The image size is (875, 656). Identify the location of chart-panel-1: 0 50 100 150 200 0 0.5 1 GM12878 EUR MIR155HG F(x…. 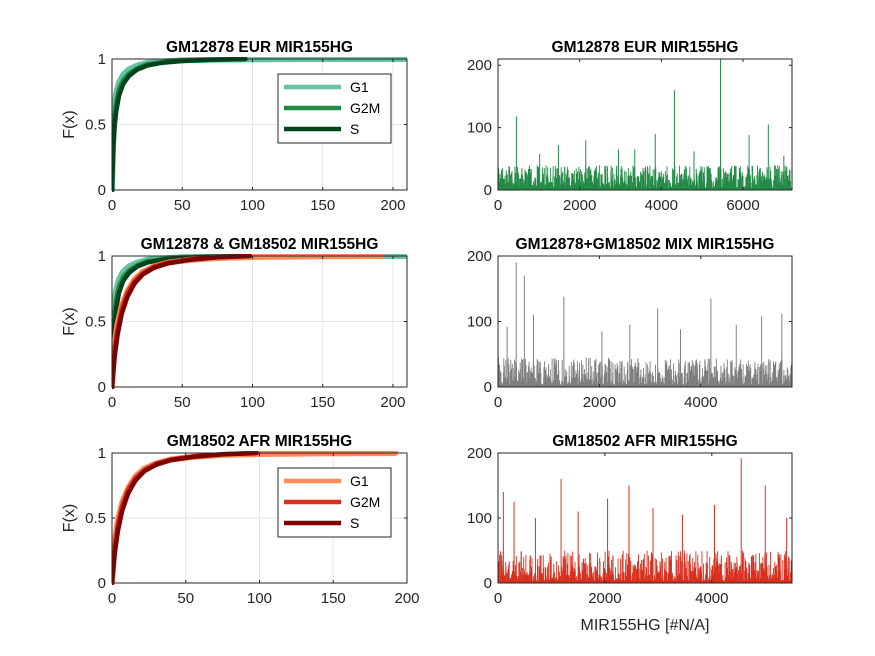
(234, 126).